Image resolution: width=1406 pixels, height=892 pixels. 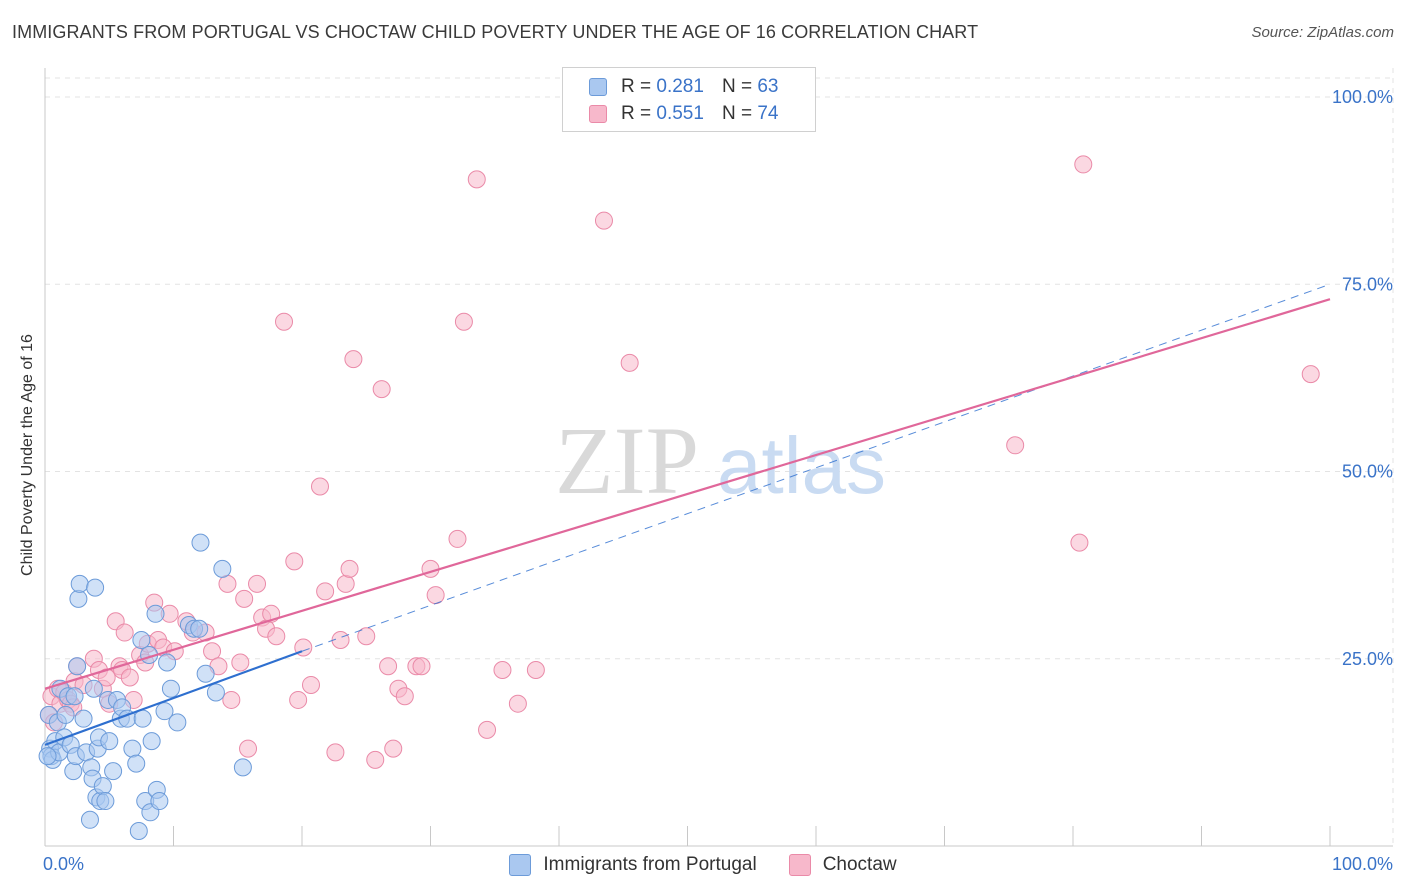 What do you see at coordinates (1362, 97) in the screenshot?
I see `y-tick-label: 100.0%` at bounding box center [1362, 97].